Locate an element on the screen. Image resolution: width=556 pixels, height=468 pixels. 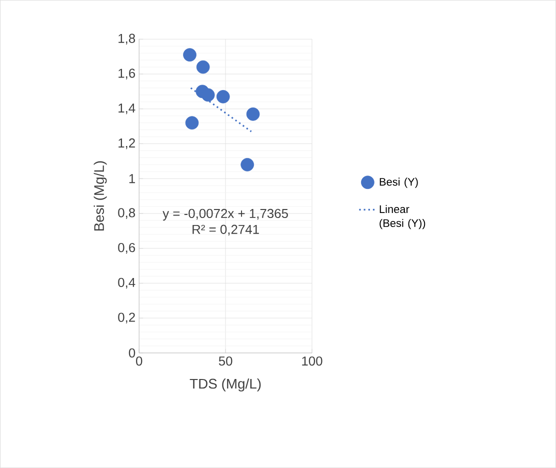
y-tick-label: 1,2 is located at coordinates (126, 144).